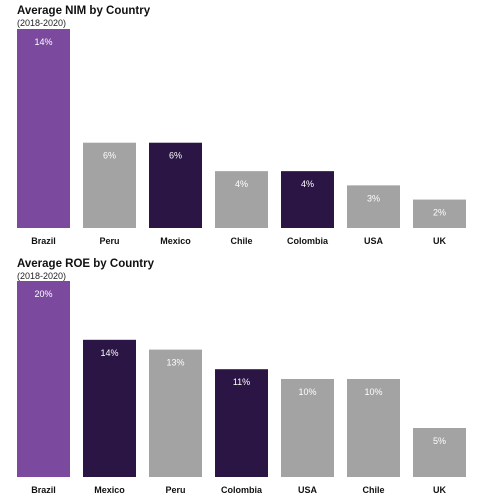 The height and width of the screenshot is (500, 480). Describe the element at coordinates (175, 363) in the screenshot. I see `data-label: 13%` at that location.